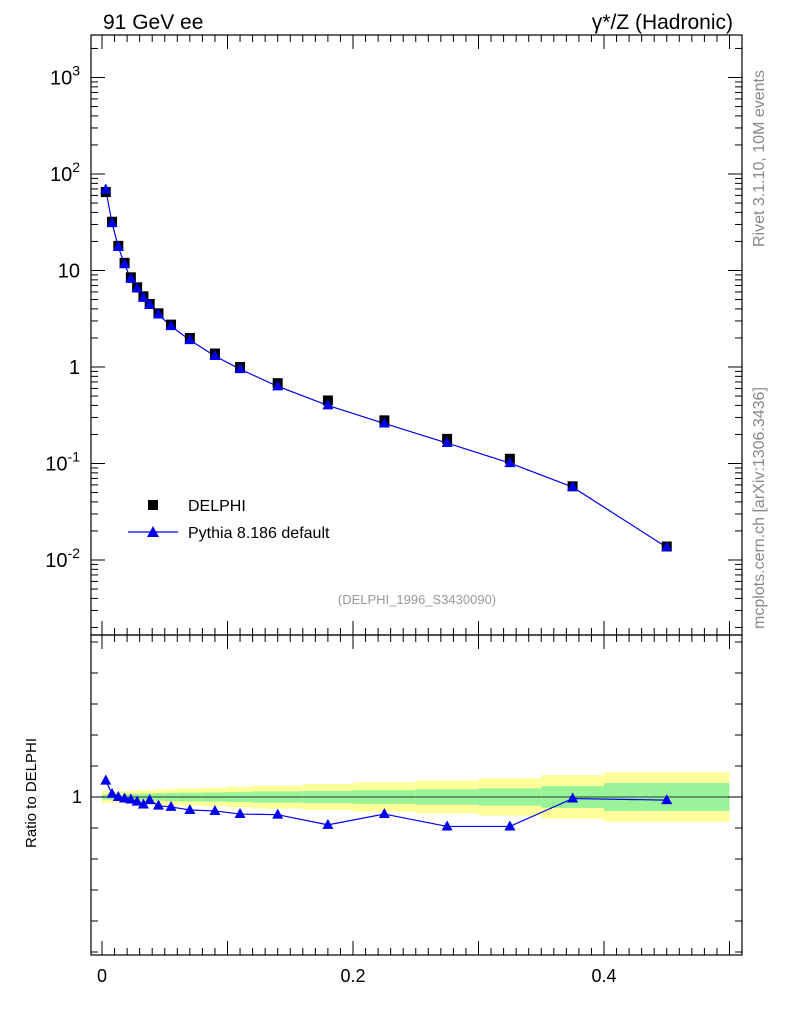 This screenshot has height=1024, width=786. I want to click on y-tick-label: 10², so click(65, 172).